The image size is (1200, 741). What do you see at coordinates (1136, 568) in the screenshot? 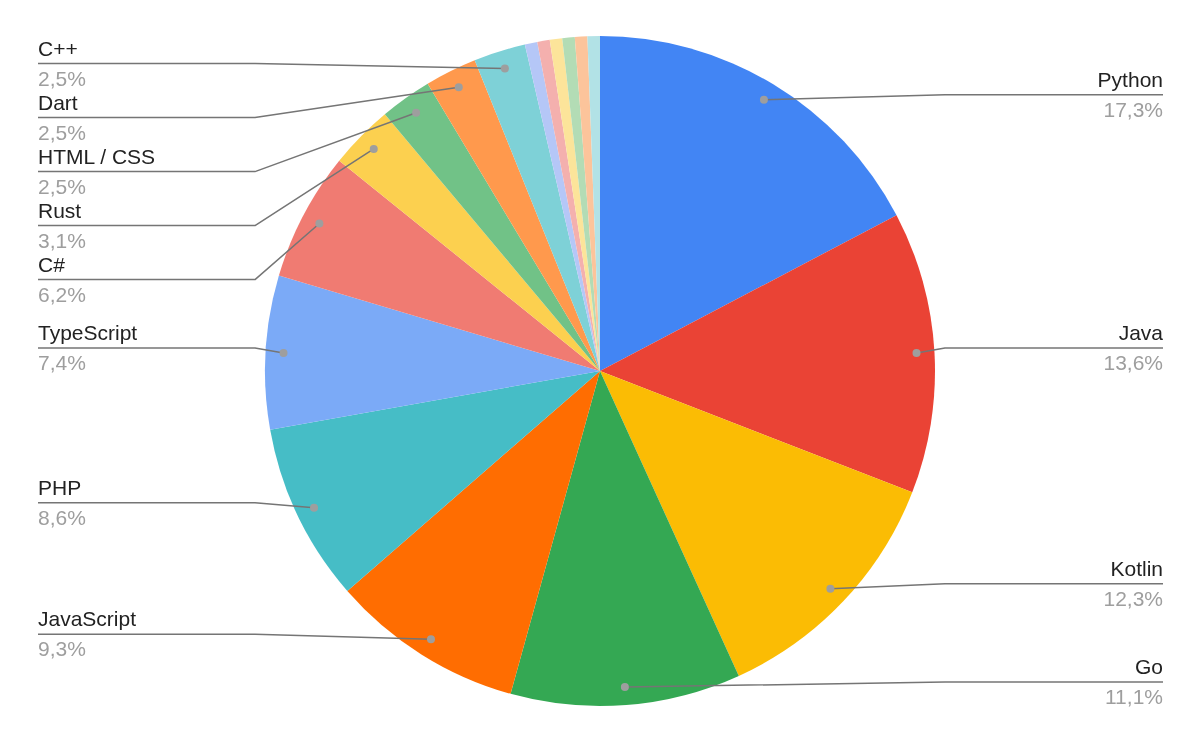
I see `slice-label: Kotlin` at bounding box center [1136, 568].